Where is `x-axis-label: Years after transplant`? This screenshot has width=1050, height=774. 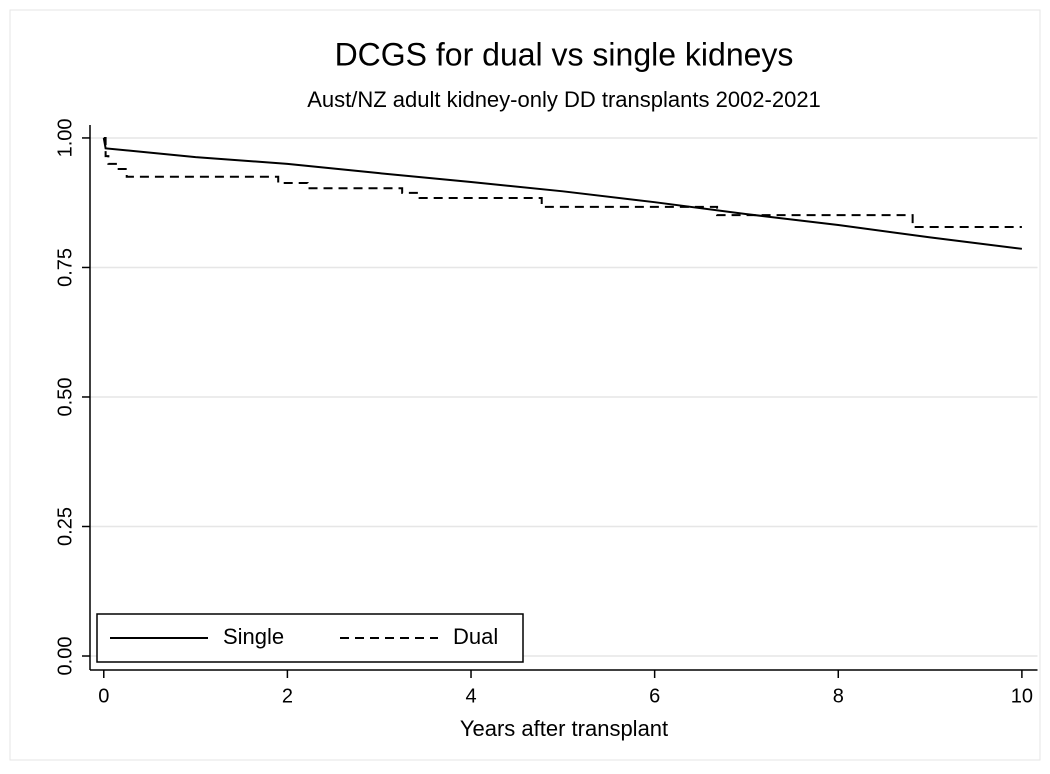
x-axis-label: Years after transplant is located at coordinates (564, 728).